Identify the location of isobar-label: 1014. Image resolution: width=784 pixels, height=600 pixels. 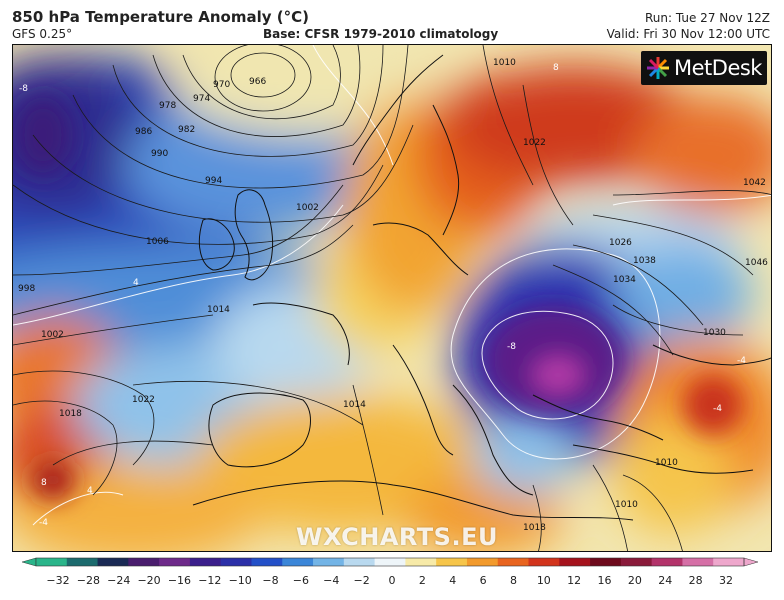
(354, 405).